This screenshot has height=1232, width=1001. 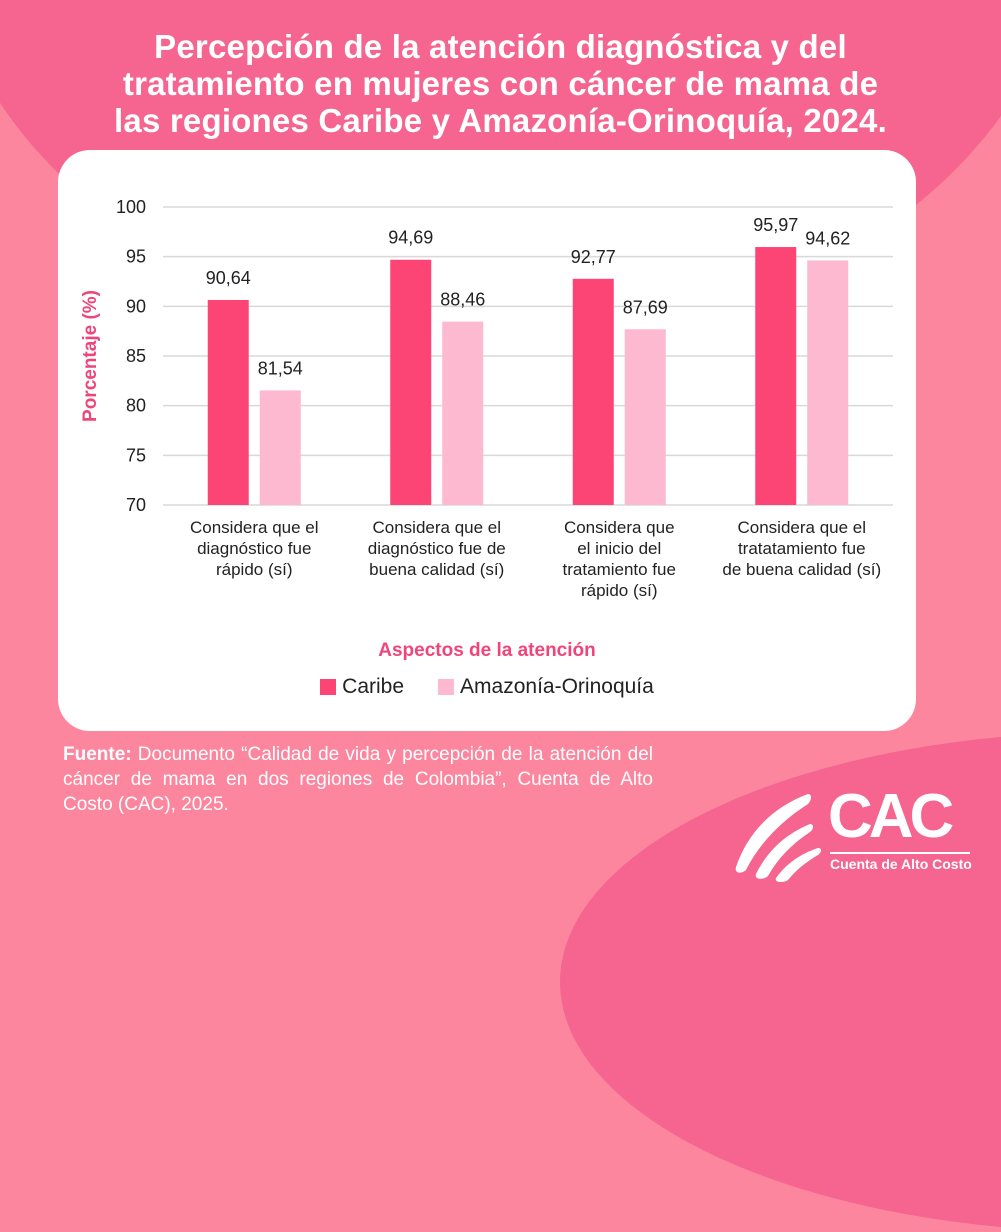 What do you see at coordinates (328, 687) in the screenshot?
I see `legend-swatch-caribe` at bounding box center [328, 687].